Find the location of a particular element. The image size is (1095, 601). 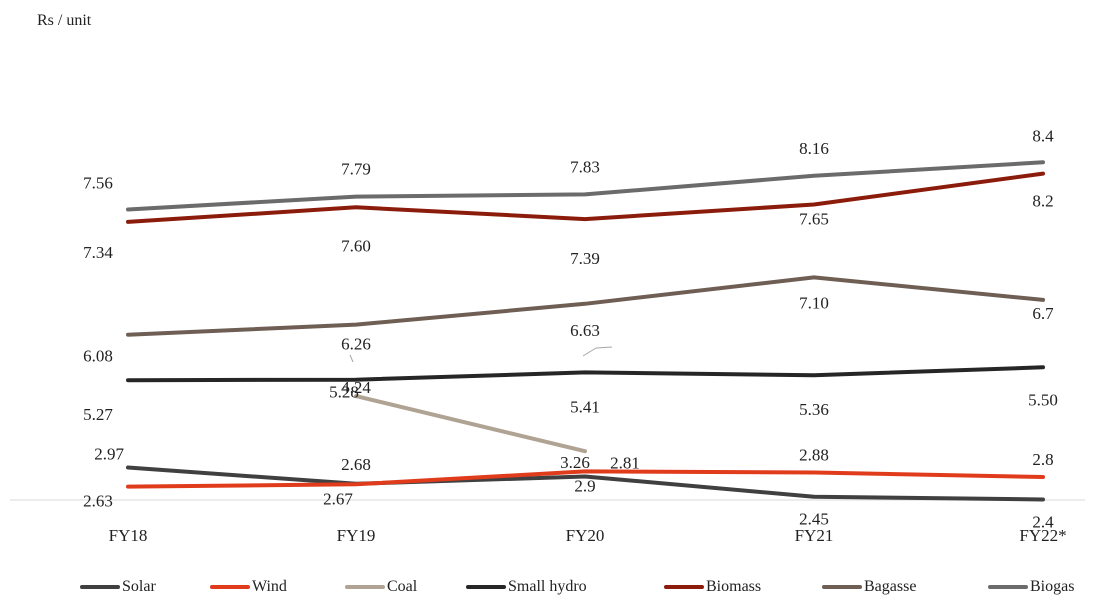

legend-item-solar: Solar is located at coordinates (118, 587).